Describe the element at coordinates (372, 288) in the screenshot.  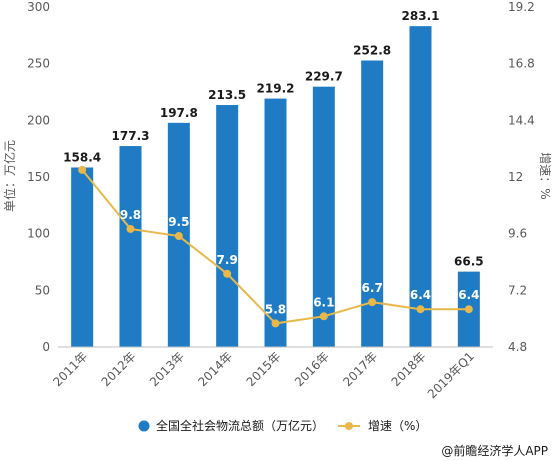
I see `line-value-label: 6.7` at that location.